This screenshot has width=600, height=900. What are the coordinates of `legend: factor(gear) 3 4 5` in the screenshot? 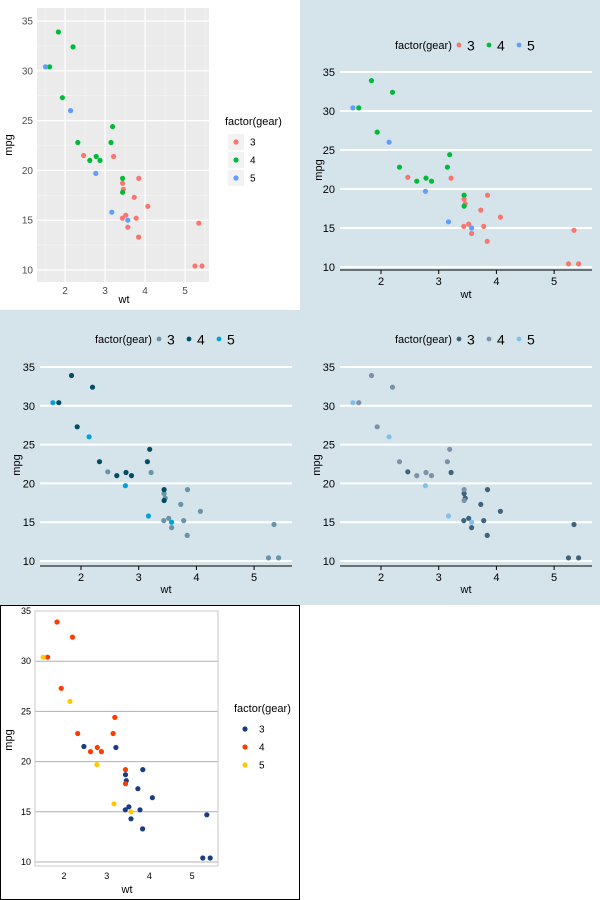 It's located at (465, 46).